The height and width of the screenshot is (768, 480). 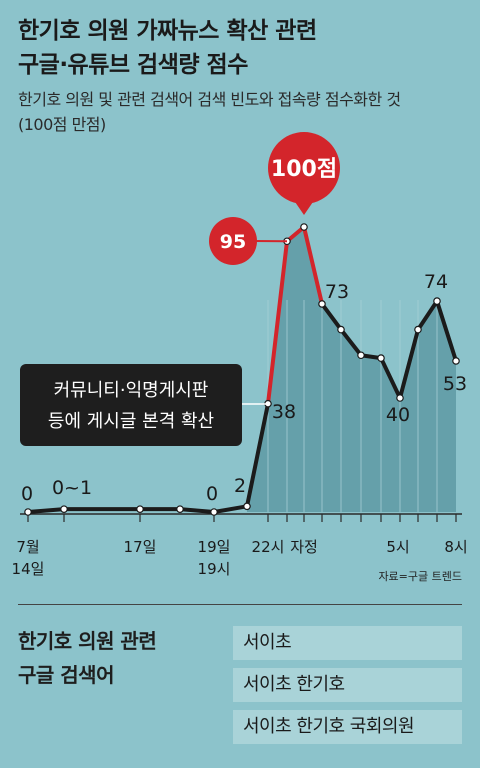 What do you see at coordinates (27, 547) in the screenshot?
I see `x-tick-label: 7월` at bounding box center [27, 547].